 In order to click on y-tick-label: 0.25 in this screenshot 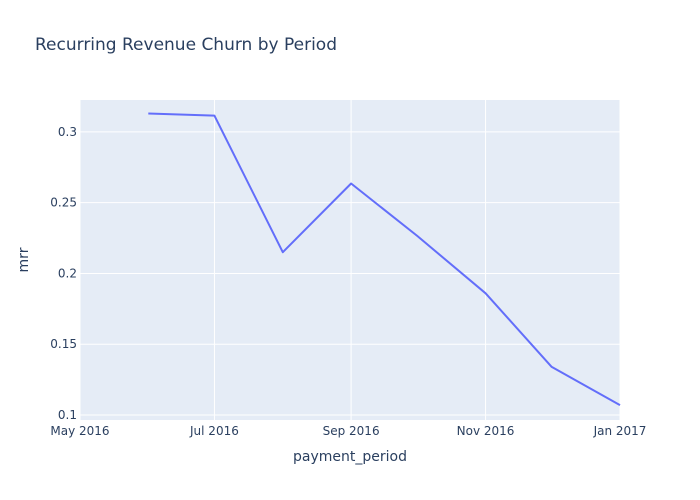, I will do `click(63, 203)`.